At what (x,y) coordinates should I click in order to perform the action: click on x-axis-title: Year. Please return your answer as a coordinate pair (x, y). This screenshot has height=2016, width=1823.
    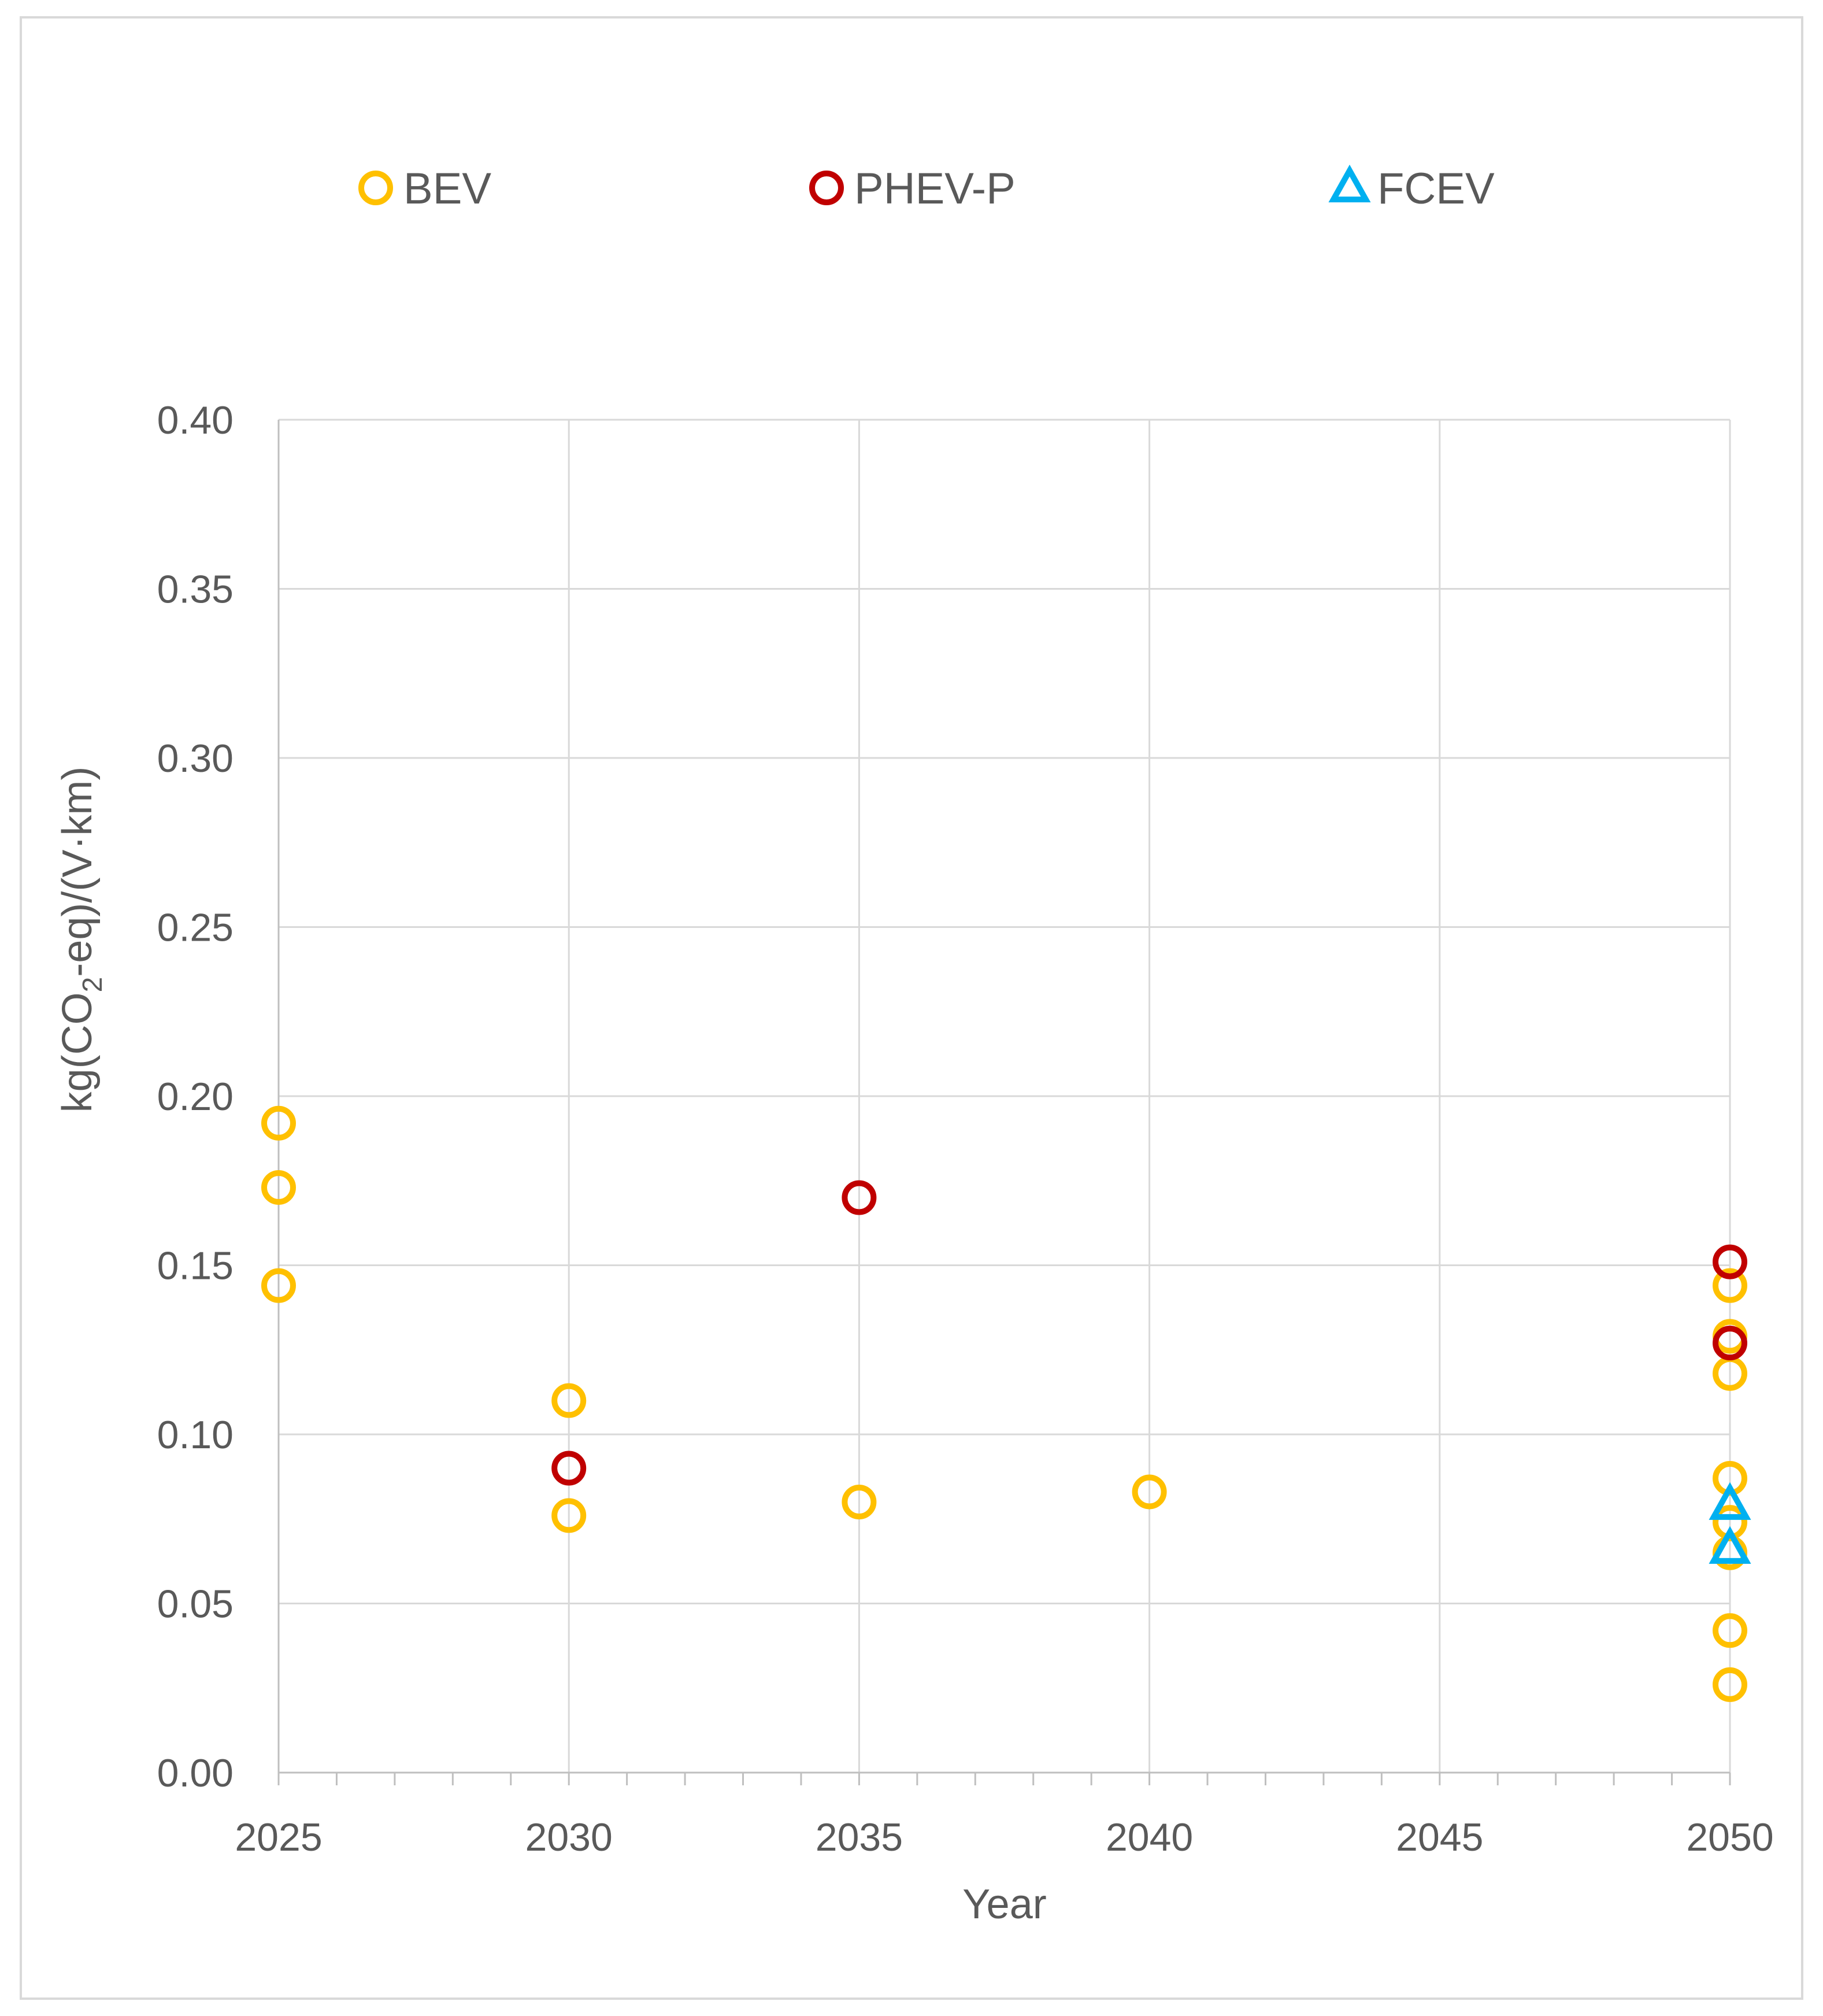
    Looking at the image, I should click on (1004, 1904).